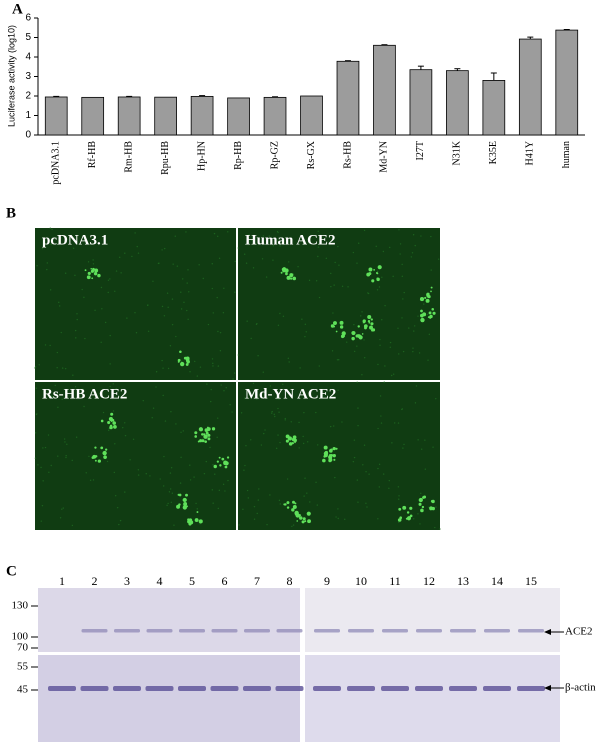 The image size is (600, 747). I want to click on bar, so click(129, 116).